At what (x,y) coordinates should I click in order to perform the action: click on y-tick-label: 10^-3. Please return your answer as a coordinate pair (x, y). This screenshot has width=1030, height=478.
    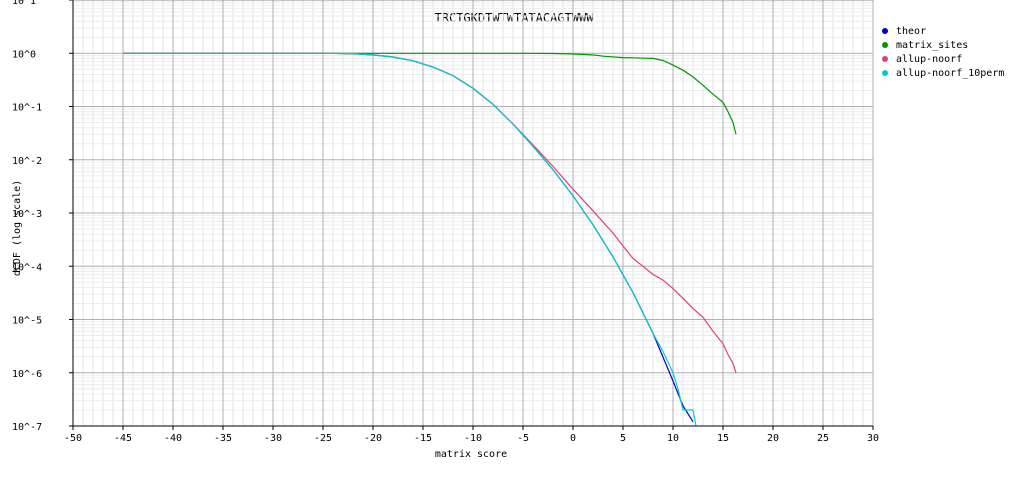
    Looking at the image, I should click on (27, 214).